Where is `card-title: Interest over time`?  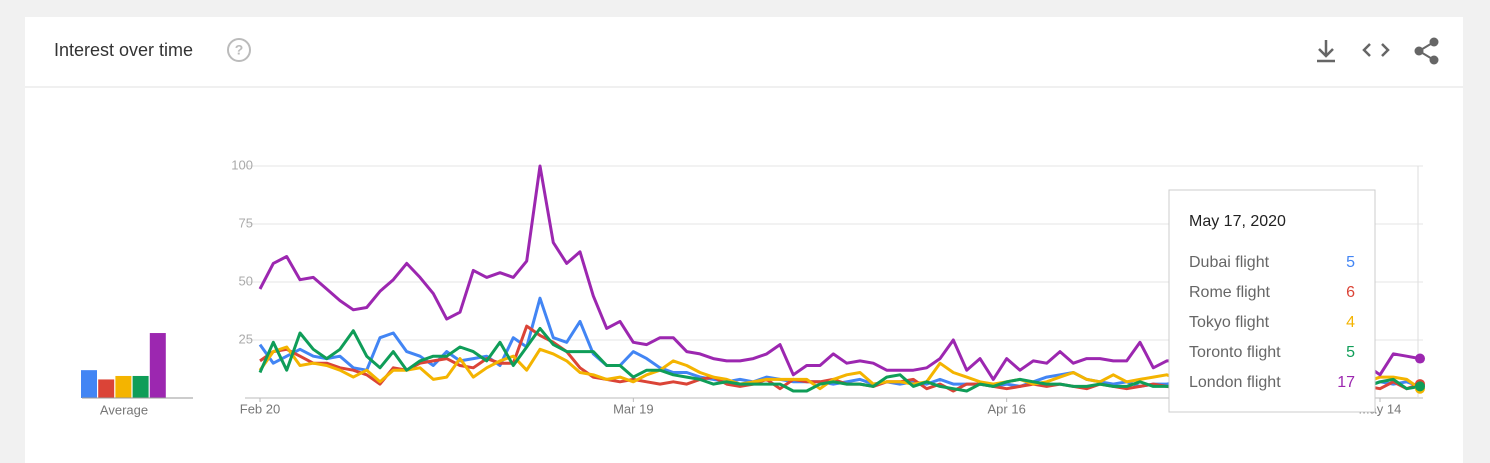 card-title: Interest over time is located at coordinates (123, 50).